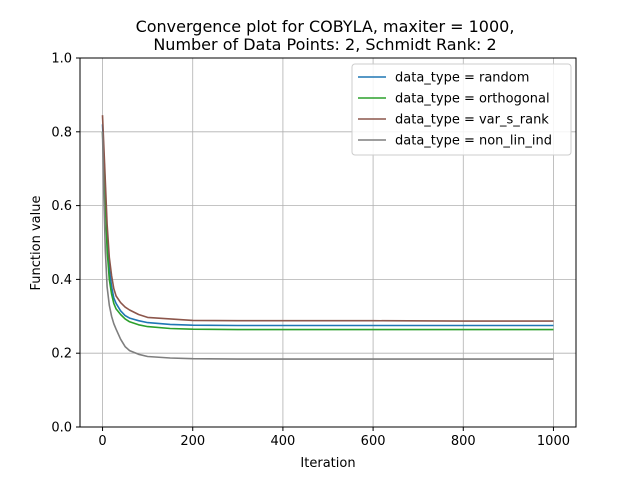 This screenshot has width=640, height=480. I want to click on y-axis-label: Function value, so click(36, 243).